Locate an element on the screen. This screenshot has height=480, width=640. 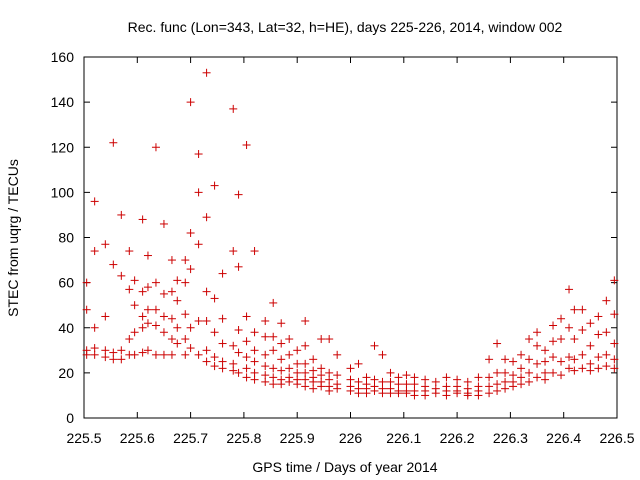
y-tick-label: 40 is located at coordinates (66, 328).